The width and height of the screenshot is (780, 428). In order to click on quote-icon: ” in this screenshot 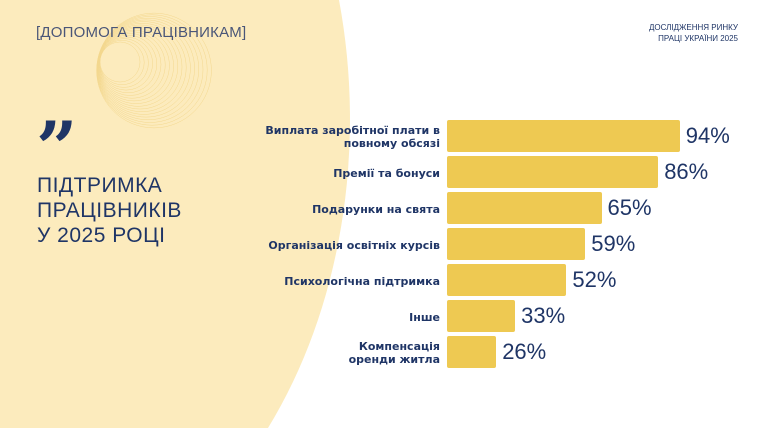, I will do `click(57, 147)`.